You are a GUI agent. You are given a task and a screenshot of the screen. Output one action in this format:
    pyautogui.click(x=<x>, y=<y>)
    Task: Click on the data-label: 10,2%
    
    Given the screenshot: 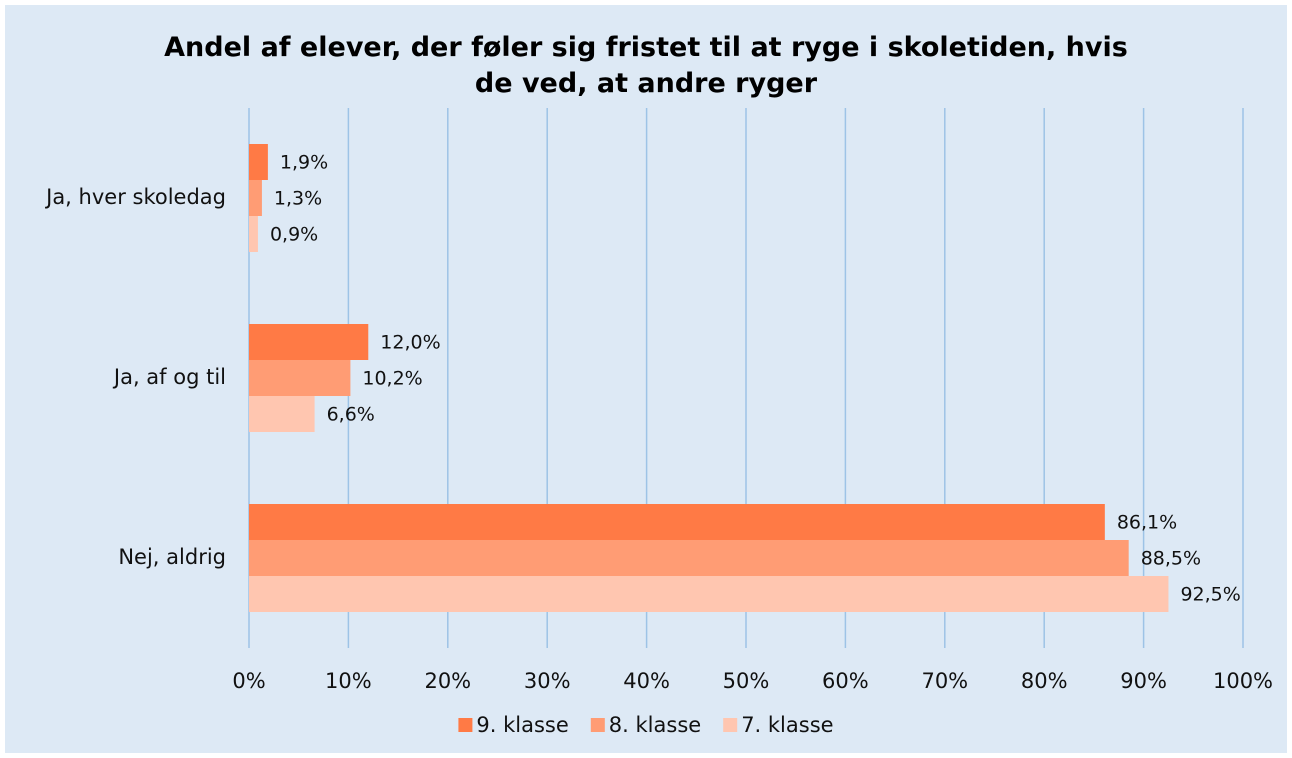 What is the action you would take?
    pyautogui.click(x=392, y=379)
    